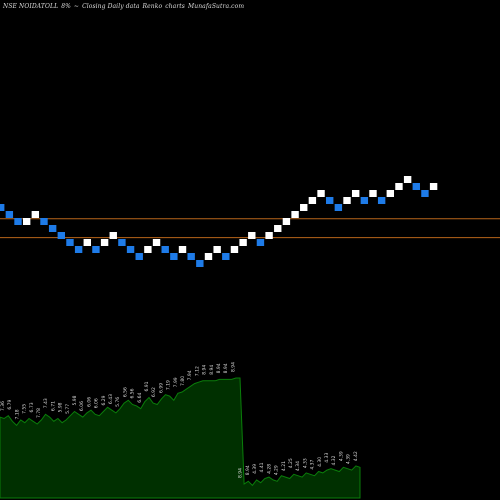 The image size is (500, 500). What do you see at coordinates (17, 414) in the screenshot?
I see `volume-label: 7.18` at bounding box center [17, 414].